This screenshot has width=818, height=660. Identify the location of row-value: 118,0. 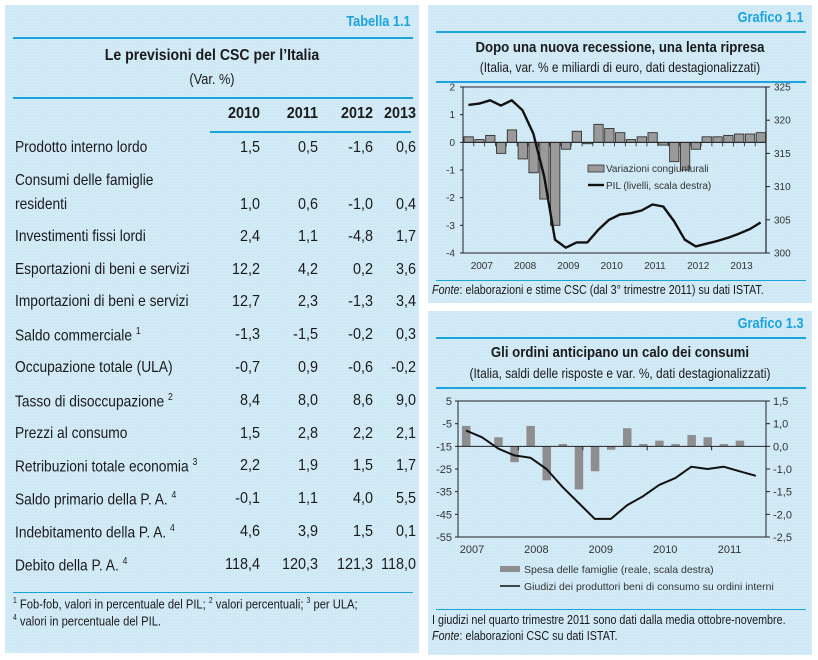
(398, 564).